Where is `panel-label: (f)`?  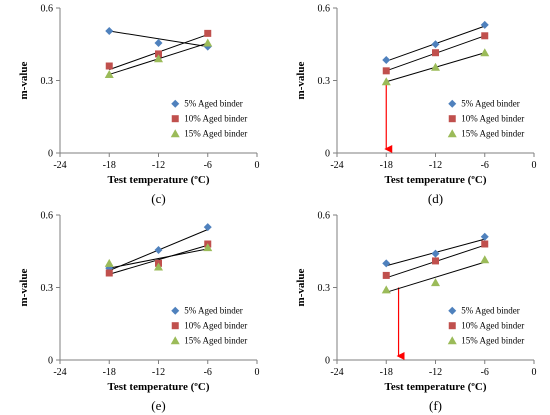 panel-label: (f) is located at coordinates (435, 405).